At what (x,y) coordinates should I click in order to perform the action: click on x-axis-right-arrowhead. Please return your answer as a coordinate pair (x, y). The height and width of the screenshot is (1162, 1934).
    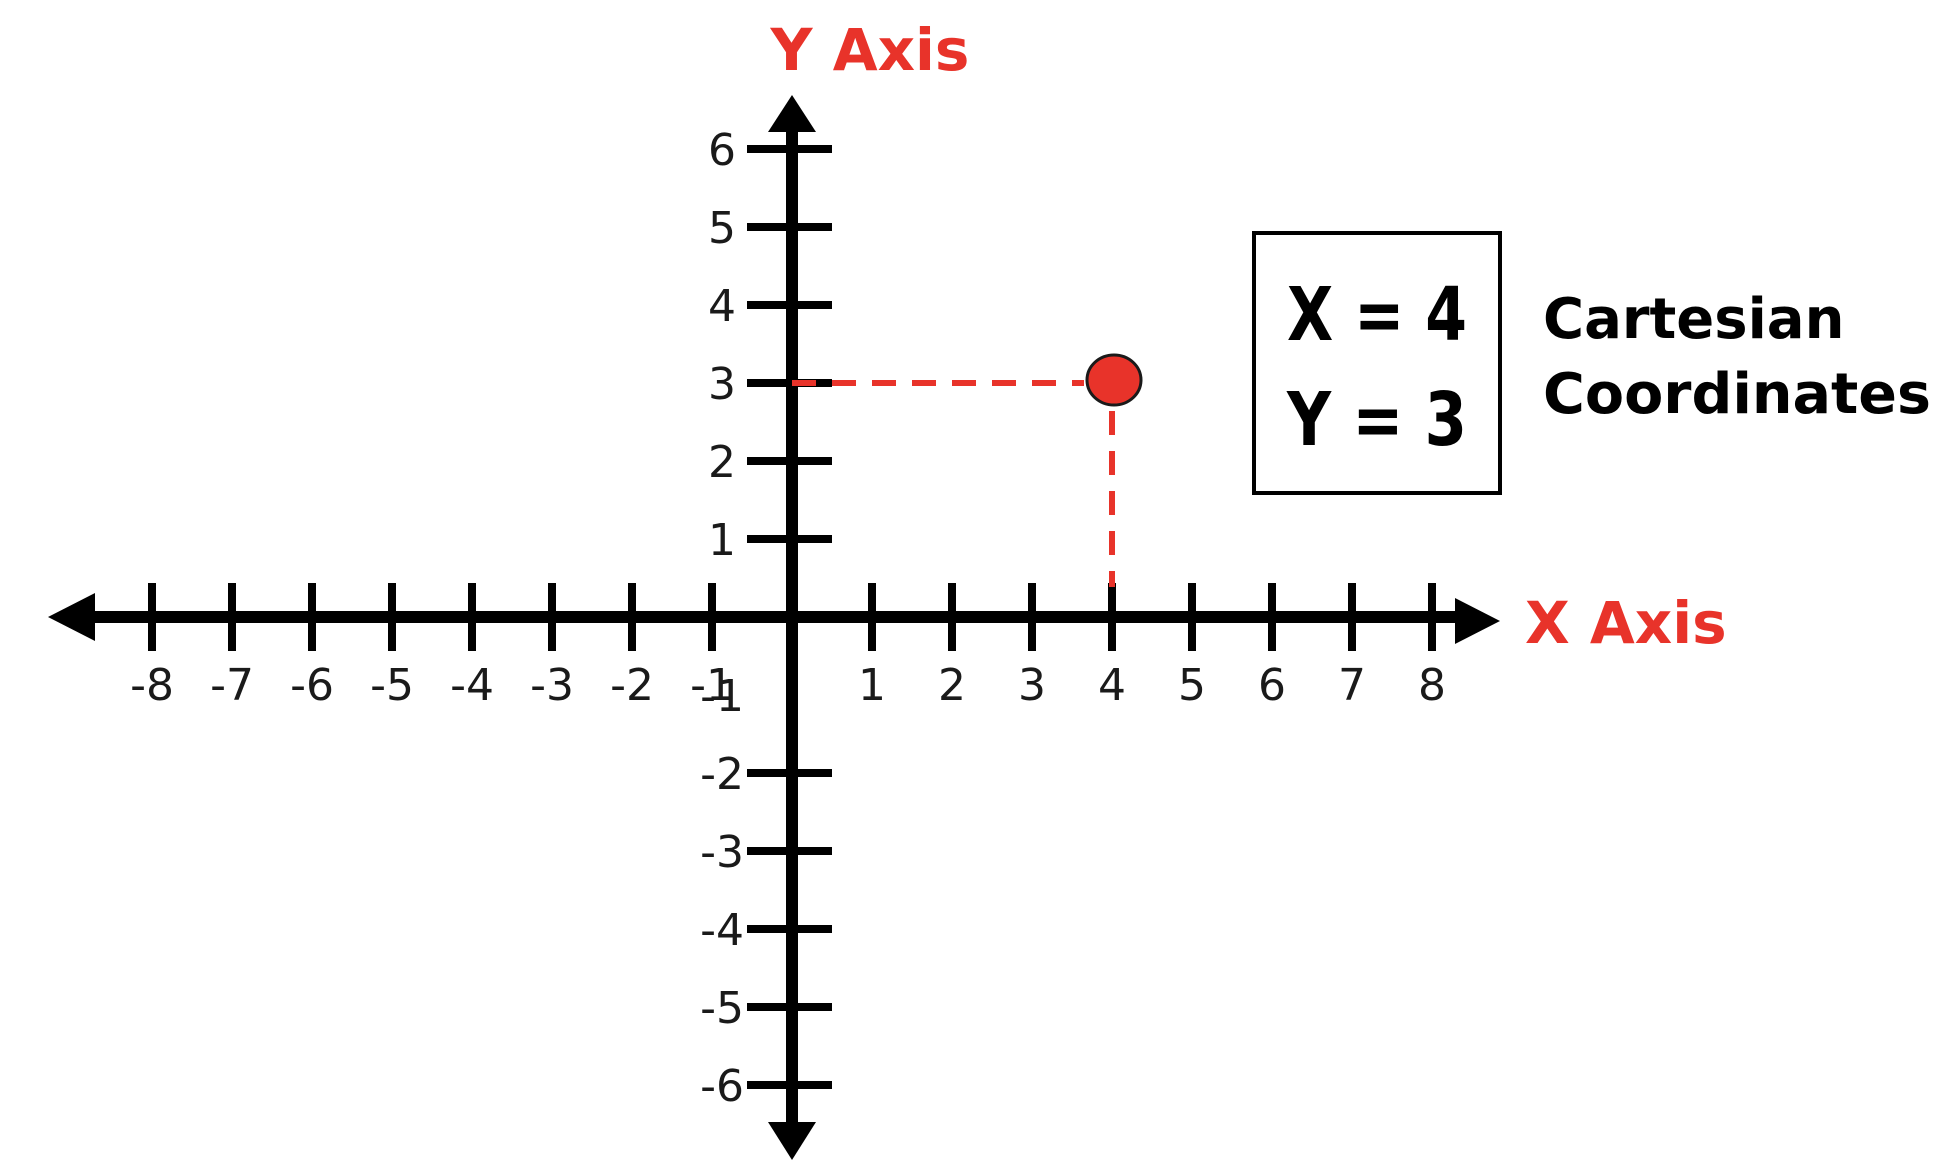
    Looking at the image, I should click on (1477, 621).